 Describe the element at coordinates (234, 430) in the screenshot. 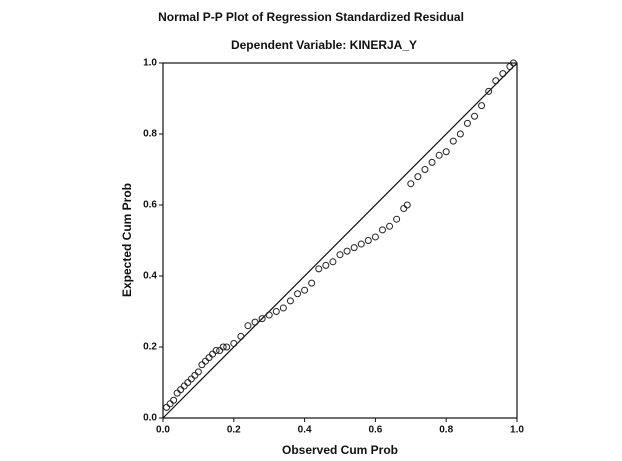

I see `x-tick-label: 0.2` at that location.